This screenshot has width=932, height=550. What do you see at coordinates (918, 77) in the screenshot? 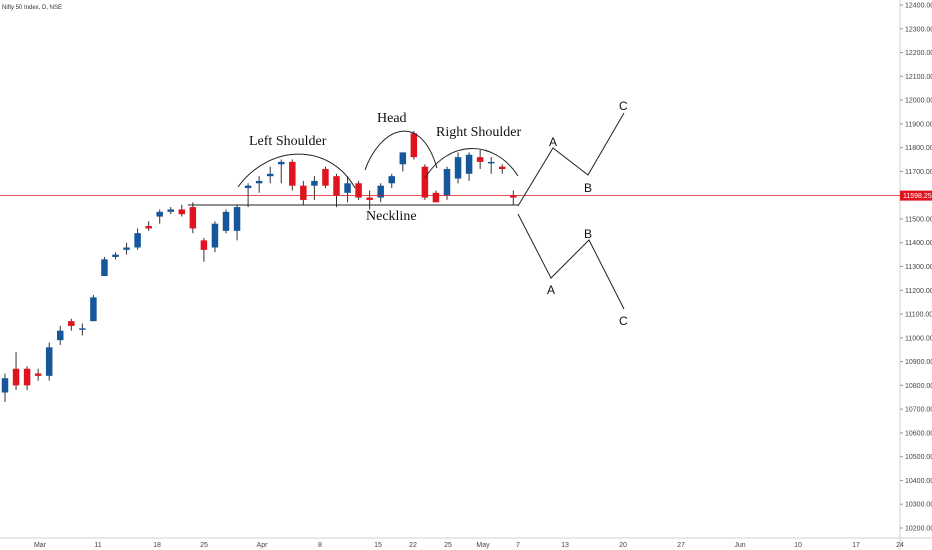
I see `y-tick-label: 12100.00` at bounding box center [918, 77].